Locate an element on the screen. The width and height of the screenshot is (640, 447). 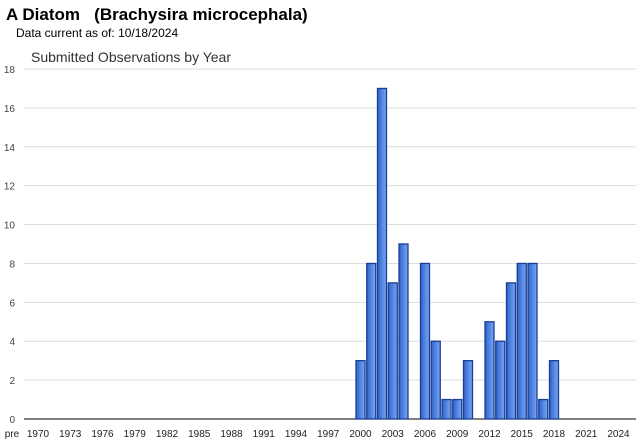
x-tick-label: 2018 is located at coordinates (554, 434).